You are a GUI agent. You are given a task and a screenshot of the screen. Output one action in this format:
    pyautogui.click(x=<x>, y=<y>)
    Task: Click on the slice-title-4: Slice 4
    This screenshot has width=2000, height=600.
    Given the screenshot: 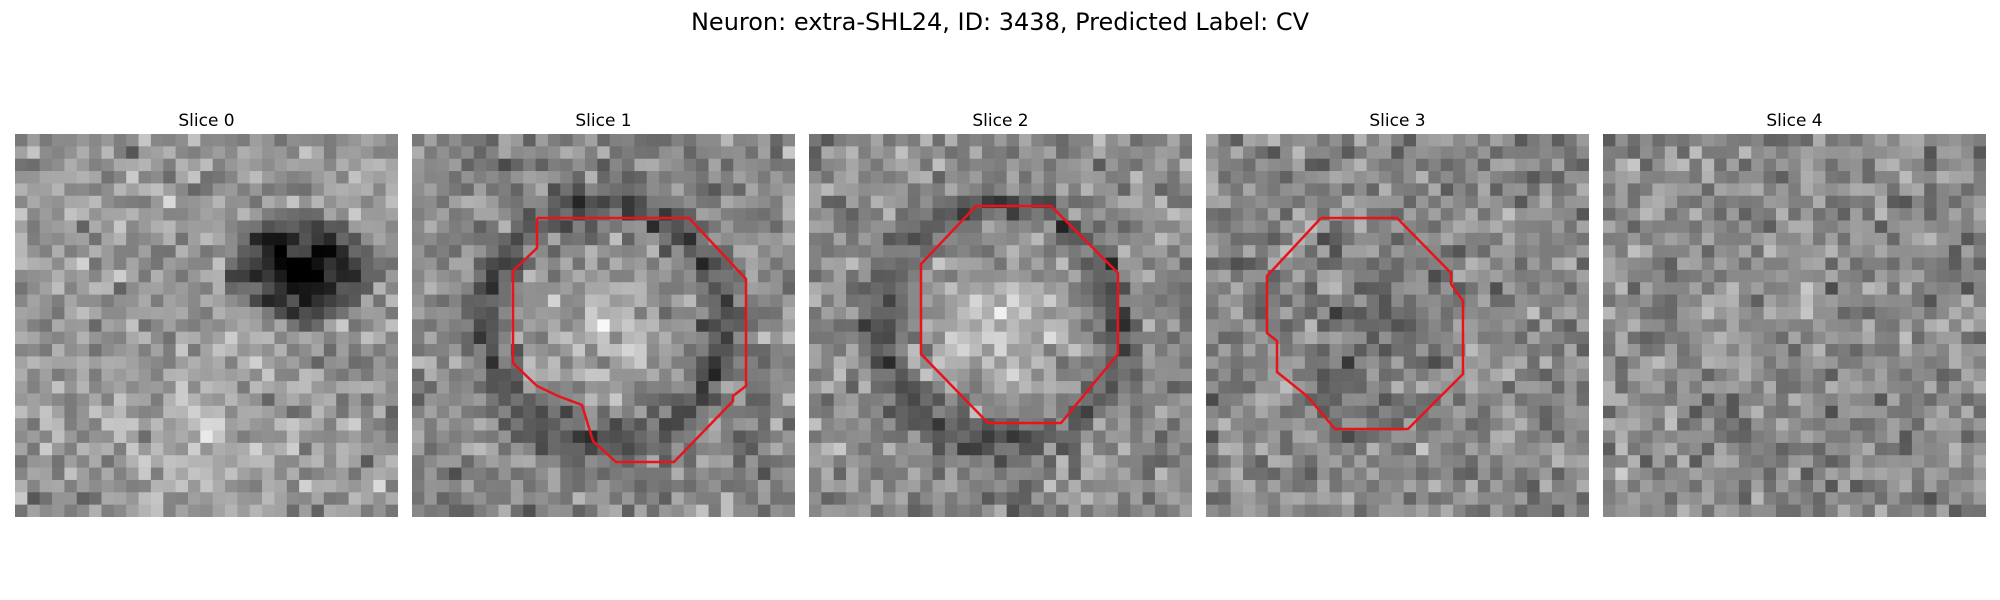 What is the action you would take?
    pyautogui.click(x=1794, y=121)
    